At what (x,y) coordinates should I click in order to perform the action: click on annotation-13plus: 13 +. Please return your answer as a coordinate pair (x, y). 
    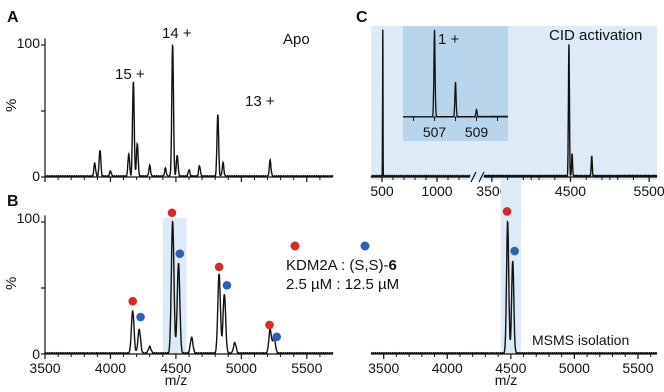
    Looking at the image, I should click on (260, 101).